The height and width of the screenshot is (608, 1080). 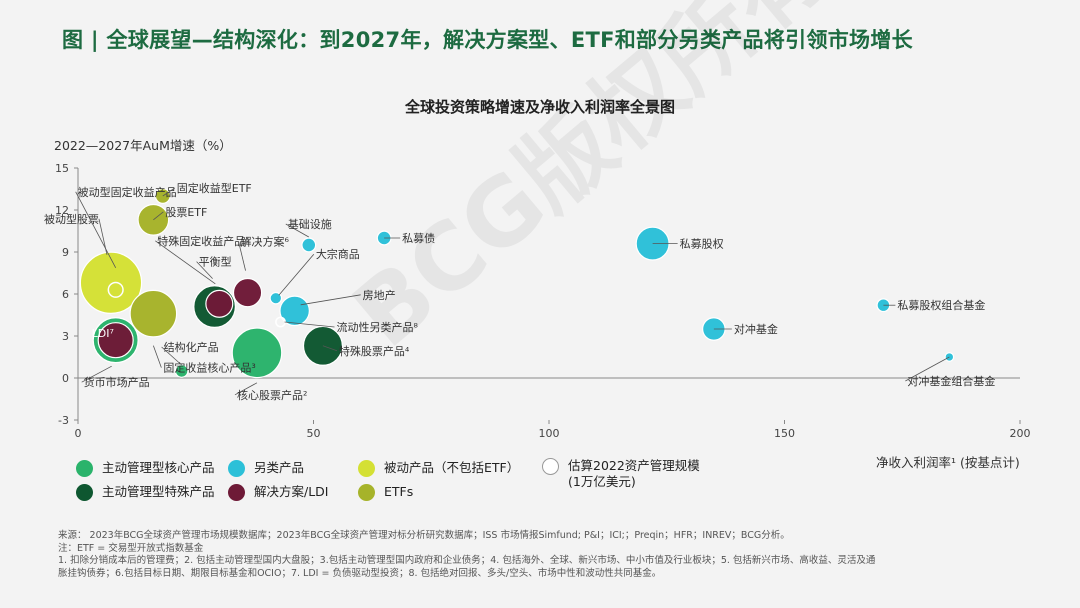 What do you see at coordinates (272, 395) in the screenshot?
I see `data-label: 核心股票产品²` at bounding box center [272, 395].